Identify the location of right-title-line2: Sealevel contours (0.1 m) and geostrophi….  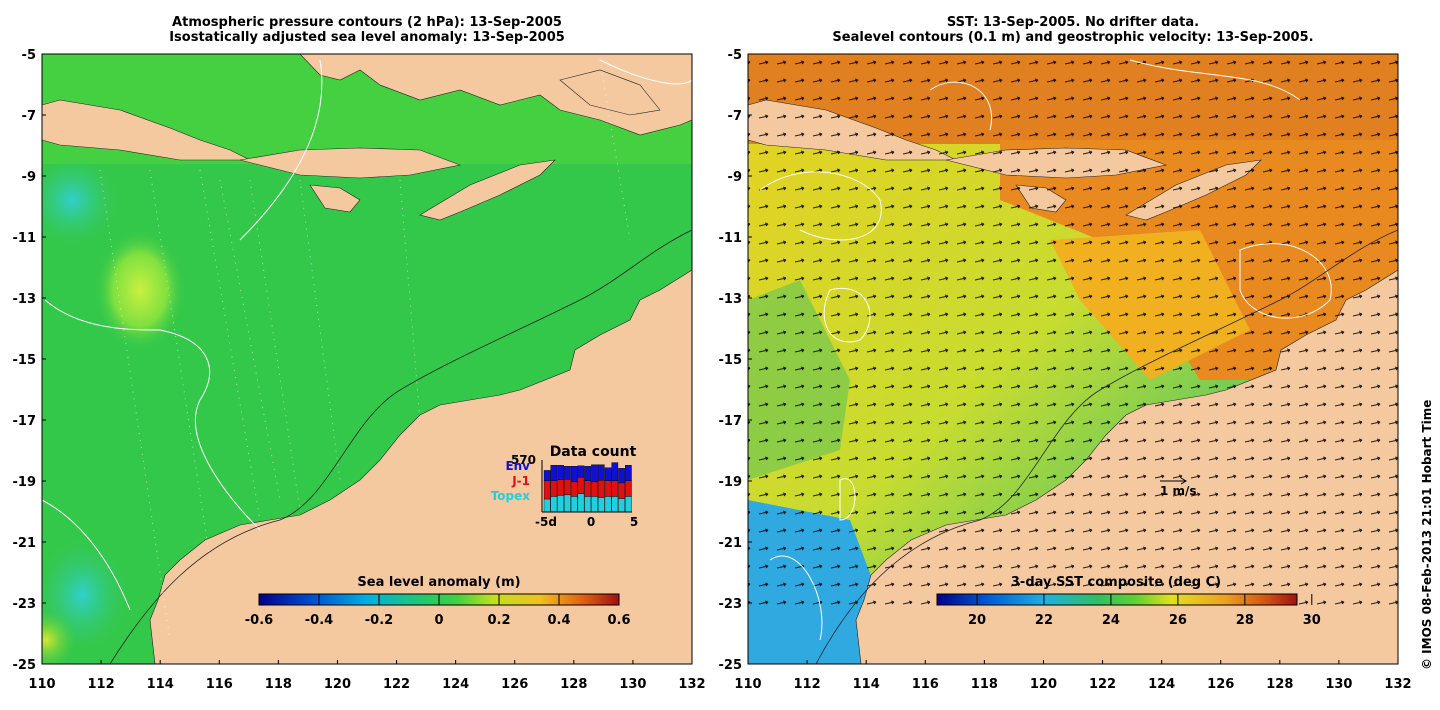
(1073, 37).